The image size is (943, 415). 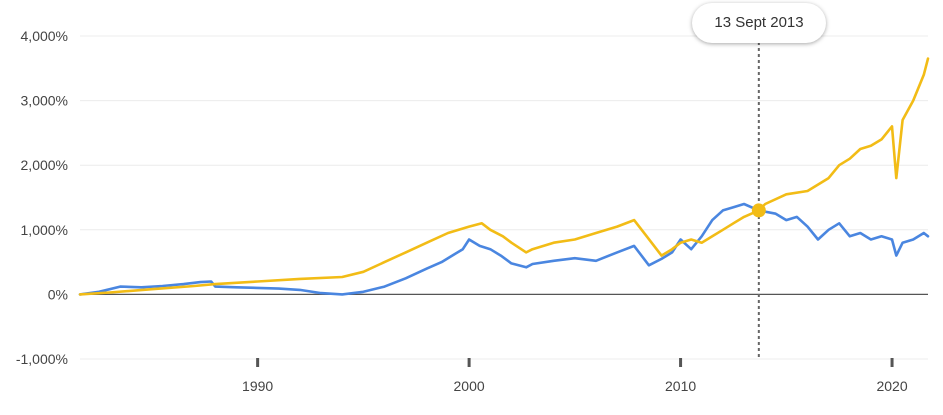 What do you see at coordinates (758, 210) in the screenshot?
I see `crosshair-marker` at bounding box center [758, 210].